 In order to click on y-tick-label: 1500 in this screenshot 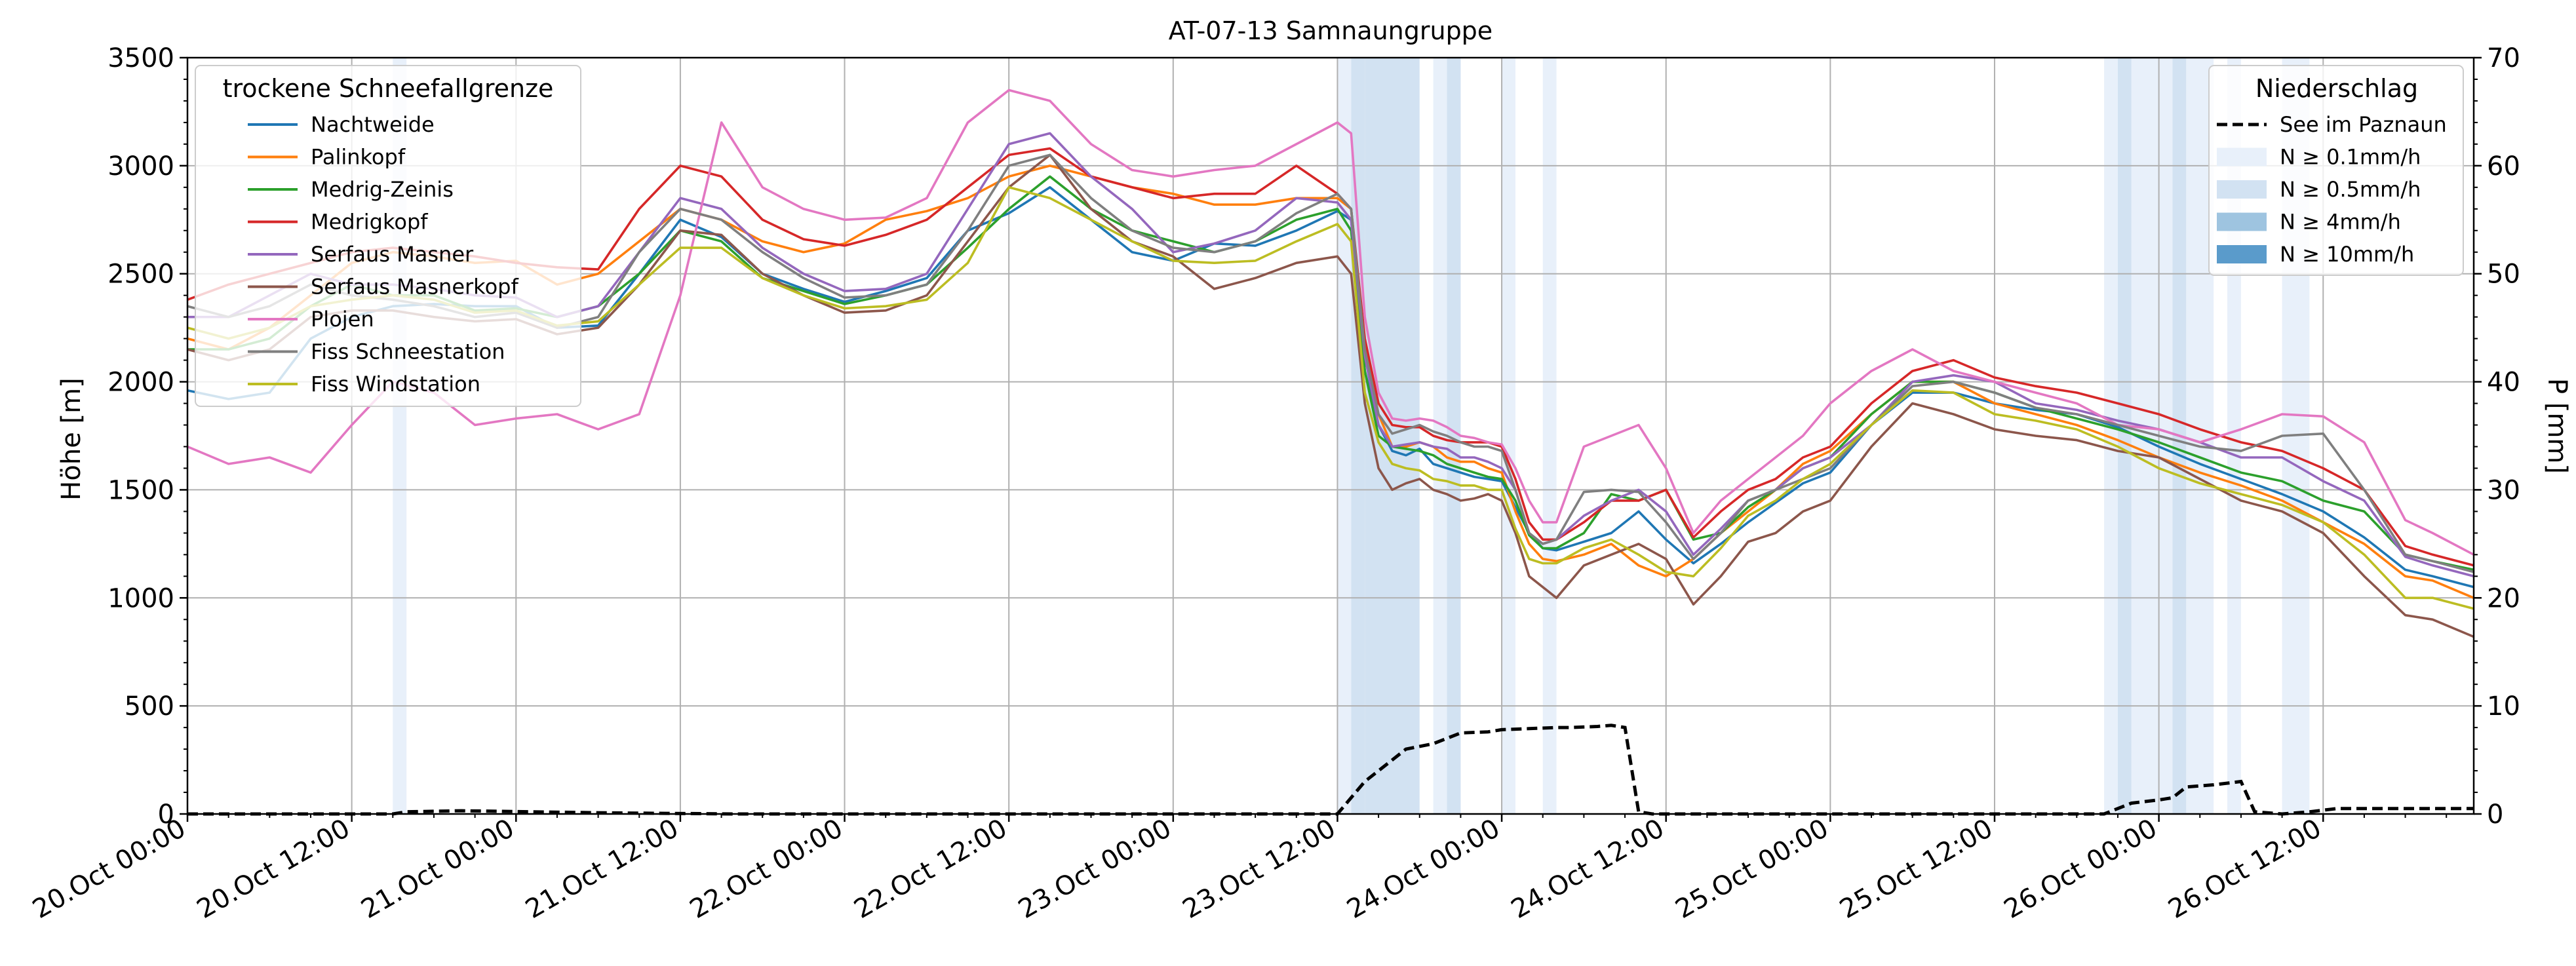, I will do `click(140, 490)`.